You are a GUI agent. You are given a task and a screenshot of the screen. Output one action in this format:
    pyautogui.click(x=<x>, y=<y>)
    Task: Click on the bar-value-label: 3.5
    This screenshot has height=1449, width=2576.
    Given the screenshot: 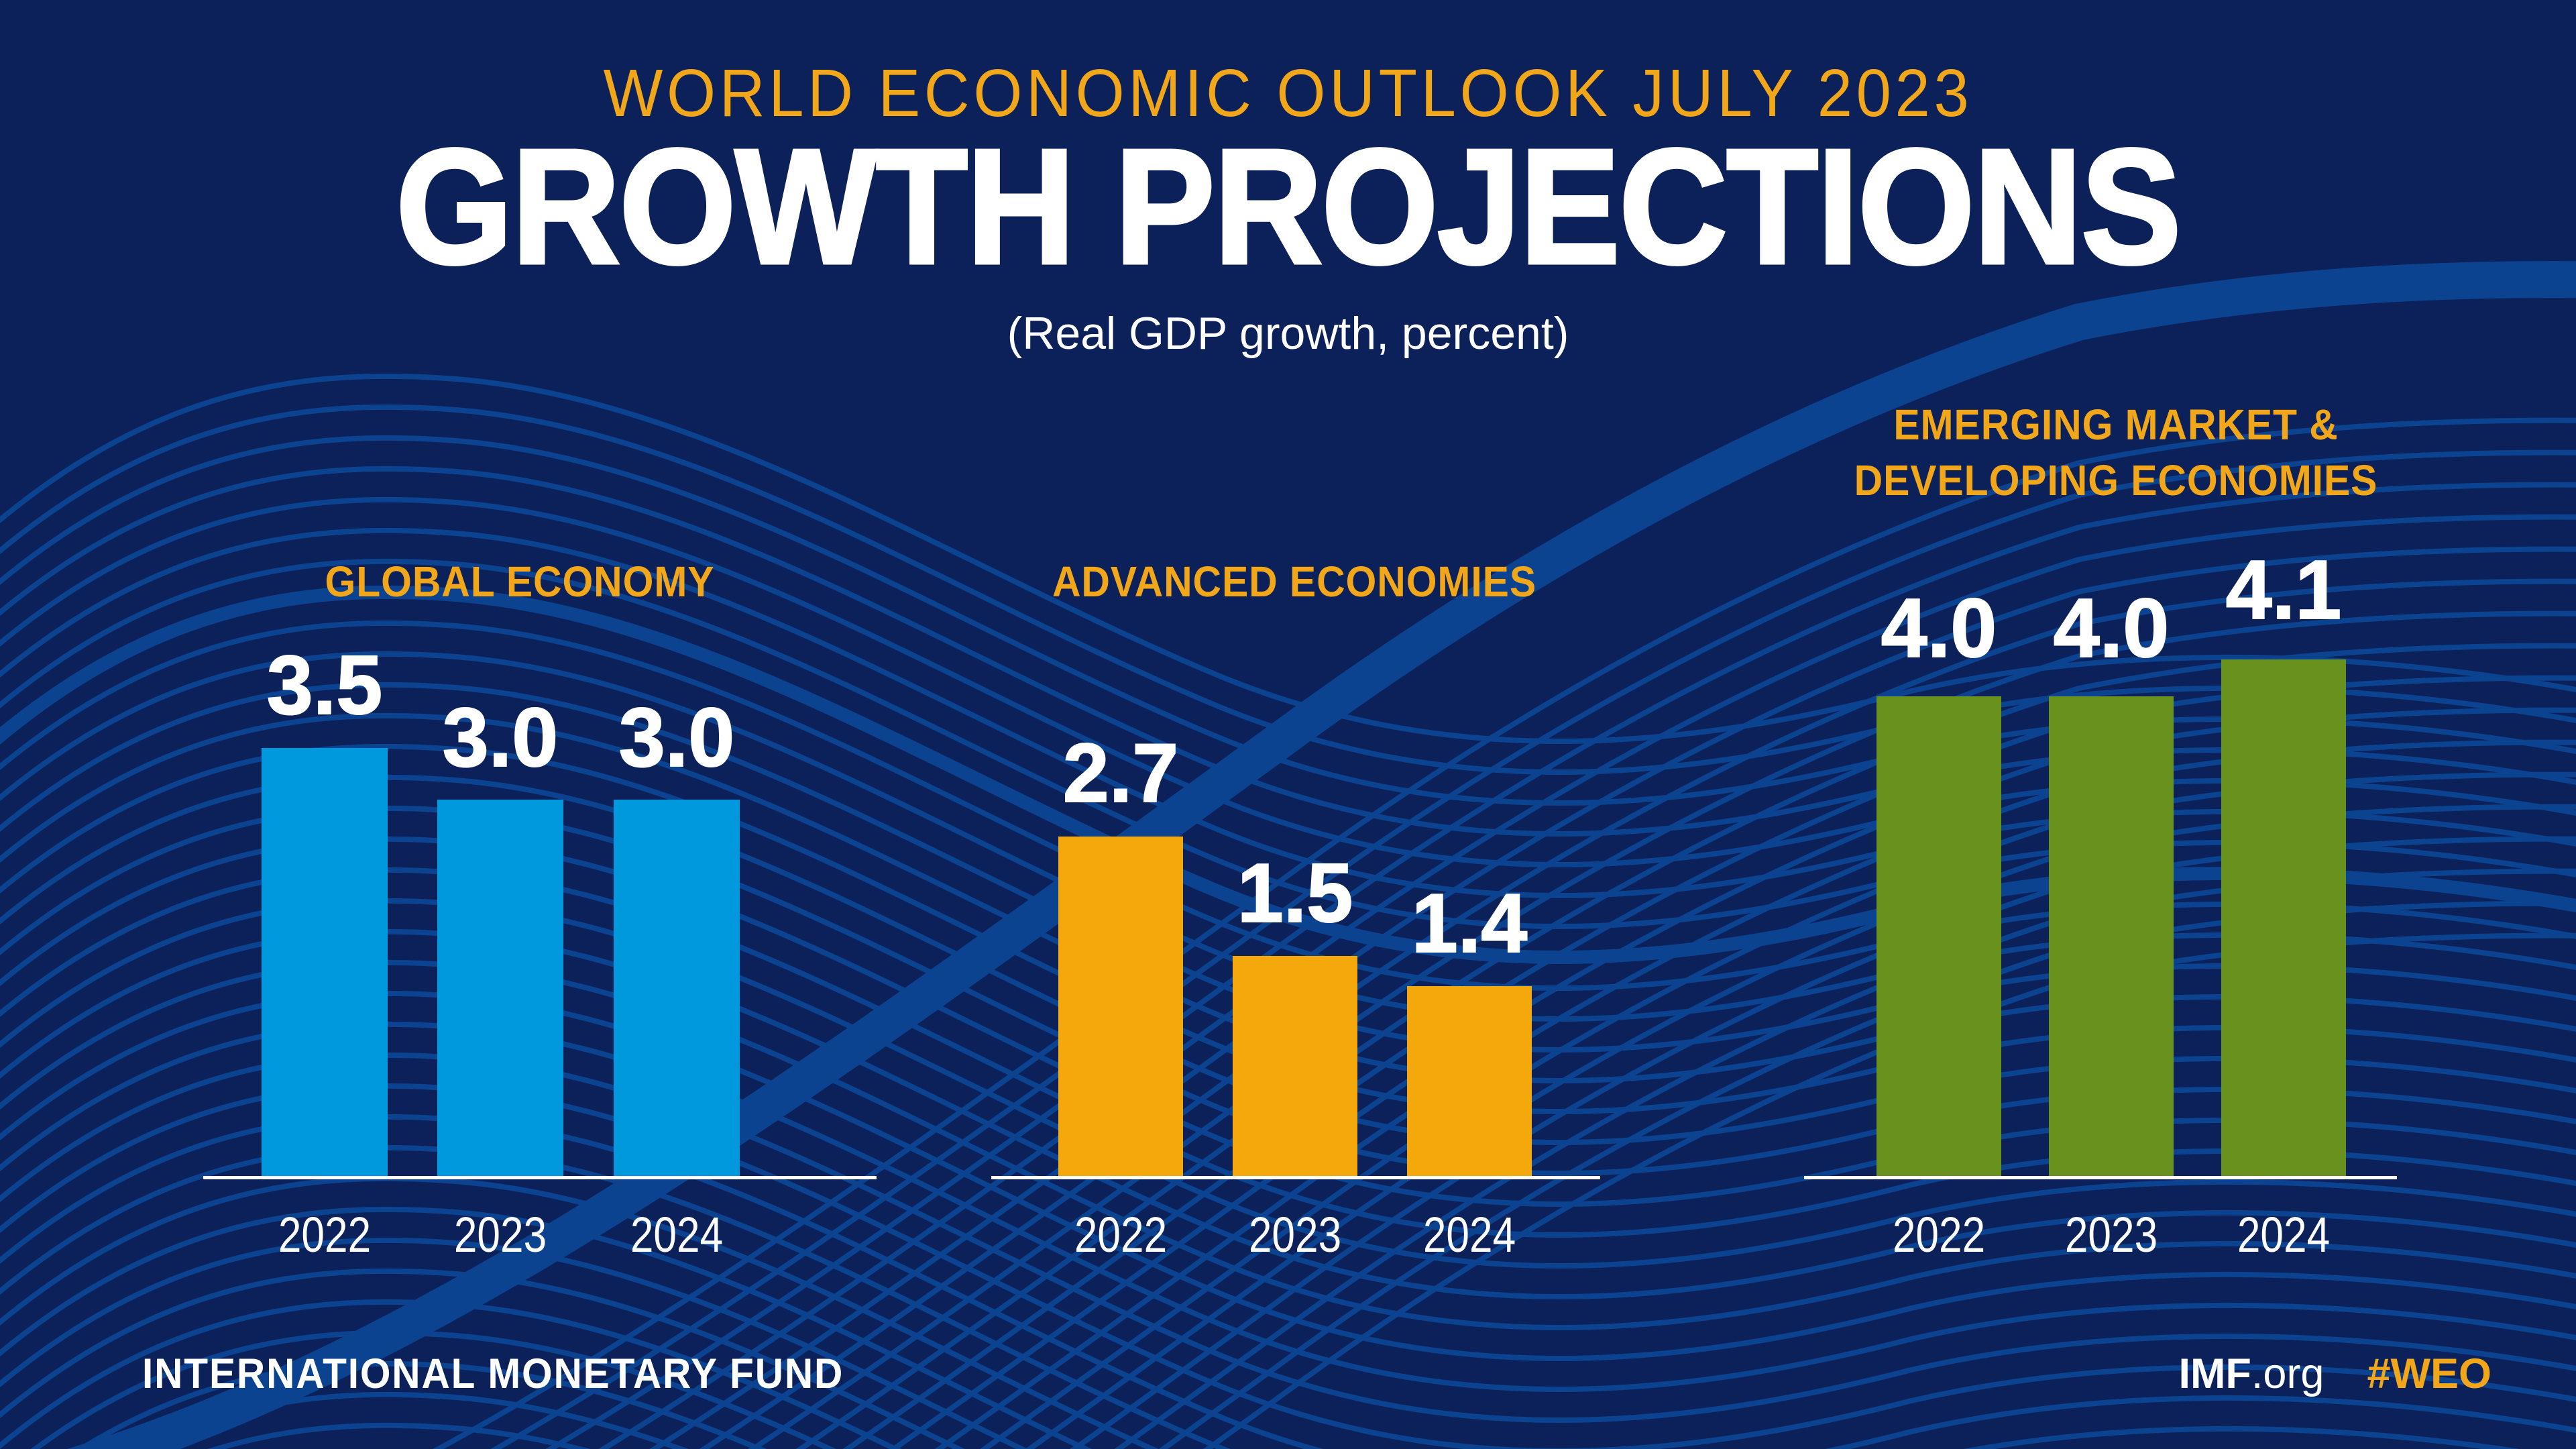 What is the action you would take?
    pyautogui.click(x=324, y=685)
    